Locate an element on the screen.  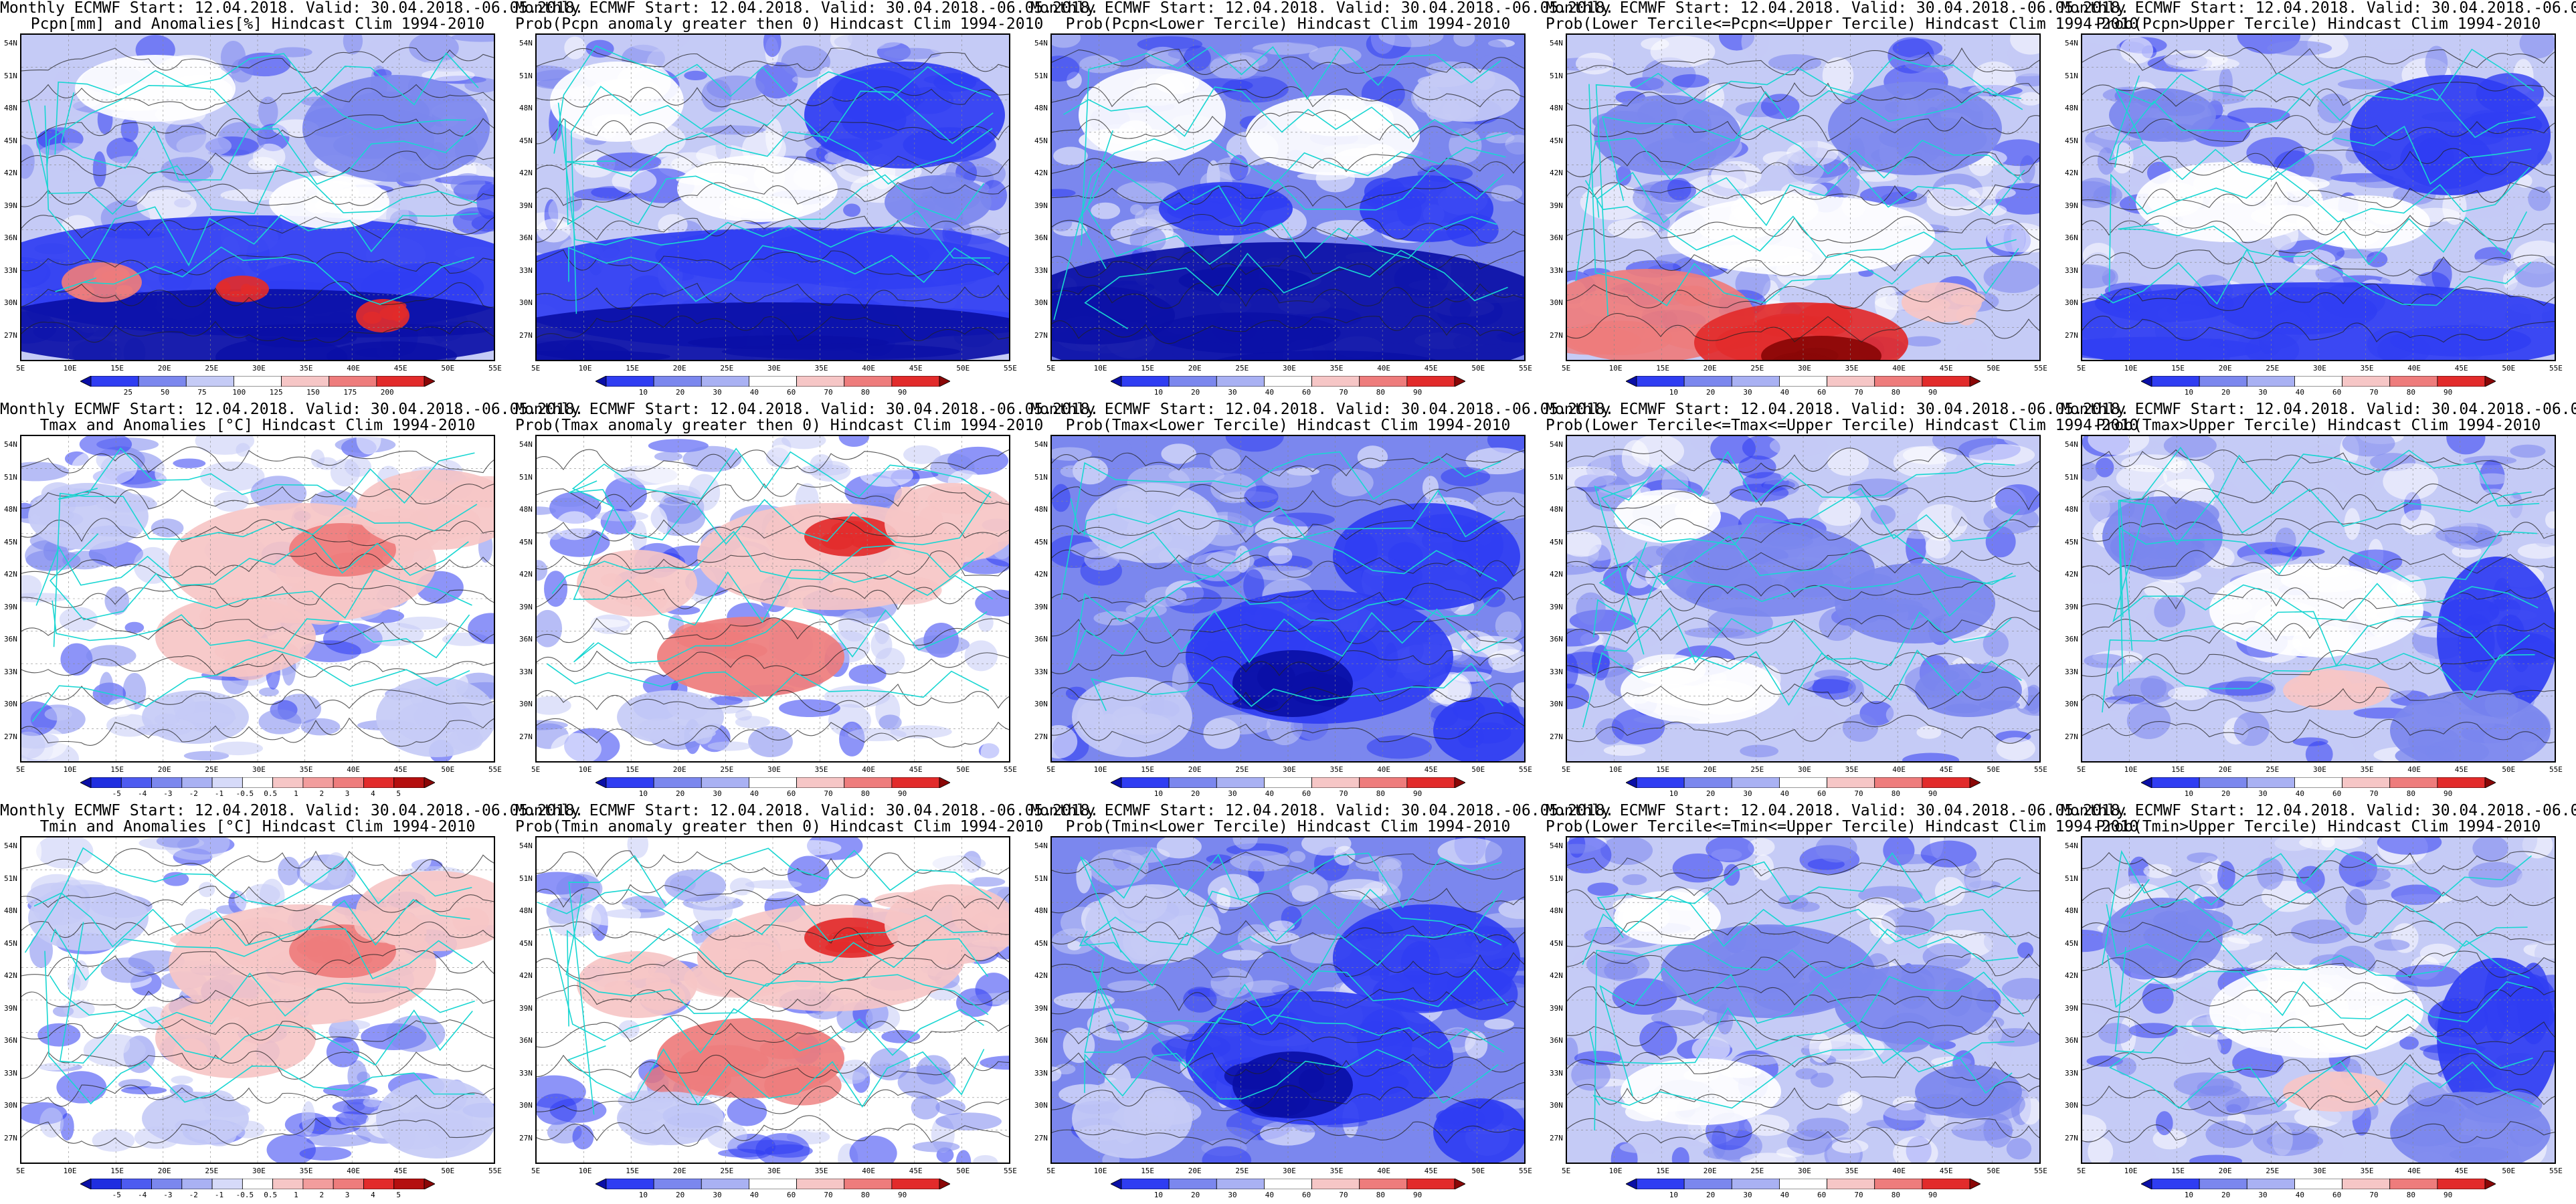
colorbar-tick-label: -4 is located at coordinates (142, 793).